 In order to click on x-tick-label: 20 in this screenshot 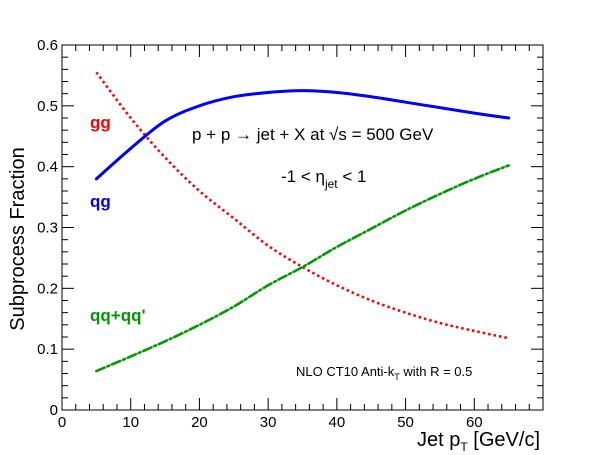, I will do `click(199, 422)`.